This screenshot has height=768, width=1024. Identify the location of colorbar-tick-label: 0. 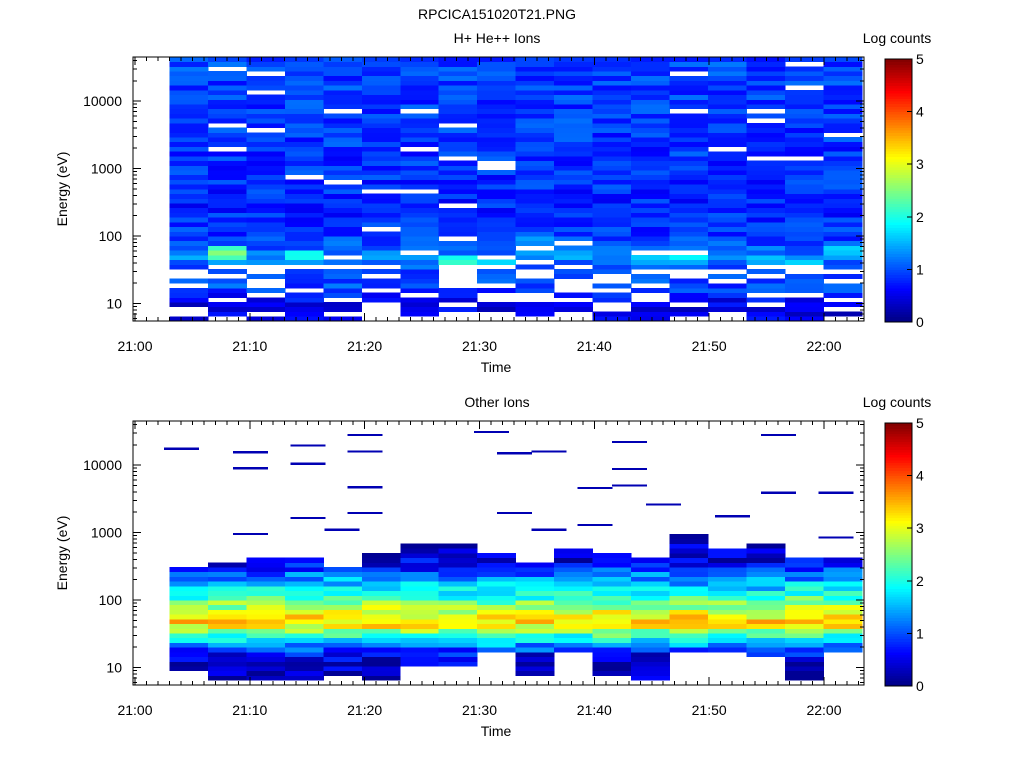
(920, 686).